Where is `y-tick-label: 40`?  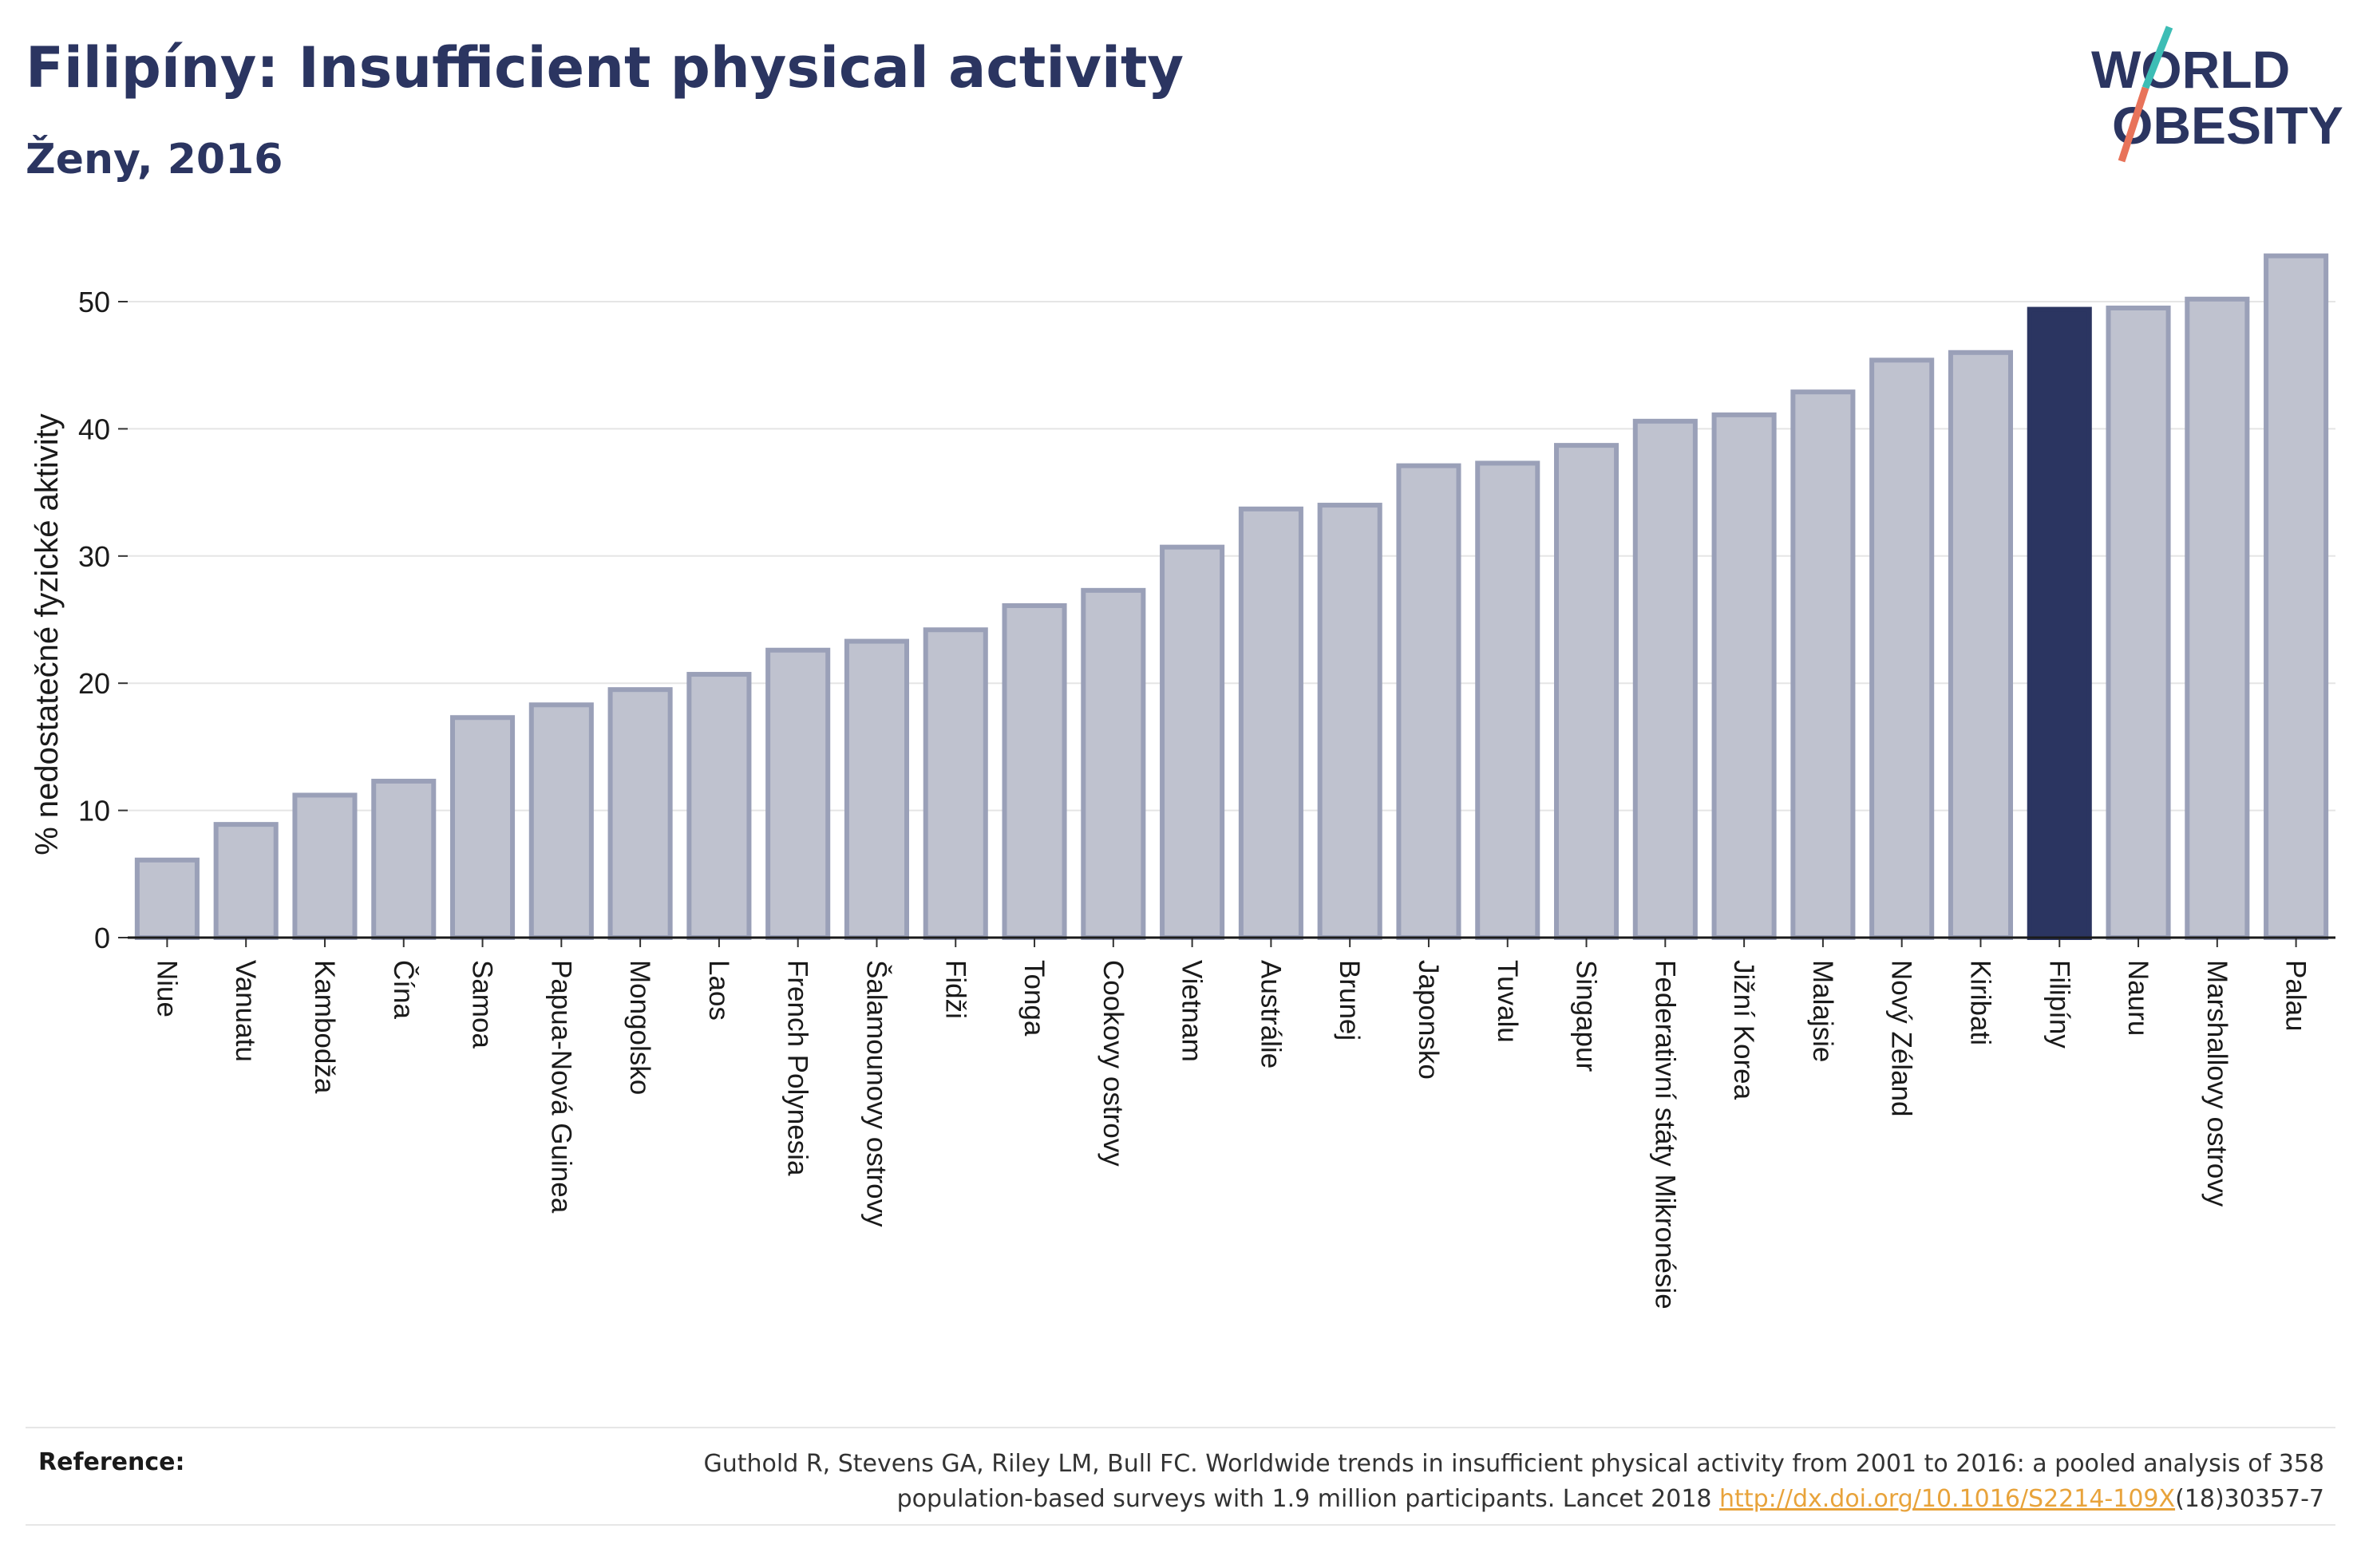
y-tick-label: 40 is located at coordinates (94, 429).